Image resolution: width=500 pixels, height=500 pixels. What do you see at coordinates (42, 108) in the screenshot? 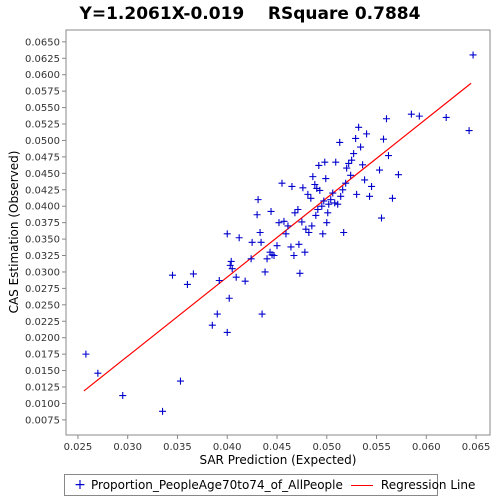
I see `y-tick-label: 0.0550` at bounding box center [42, 108].